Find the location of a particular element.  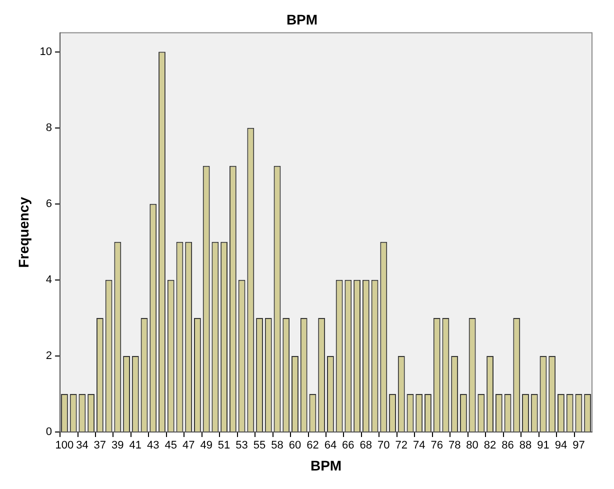

x-tick-label: 86 is located at coordinates (508, 446).